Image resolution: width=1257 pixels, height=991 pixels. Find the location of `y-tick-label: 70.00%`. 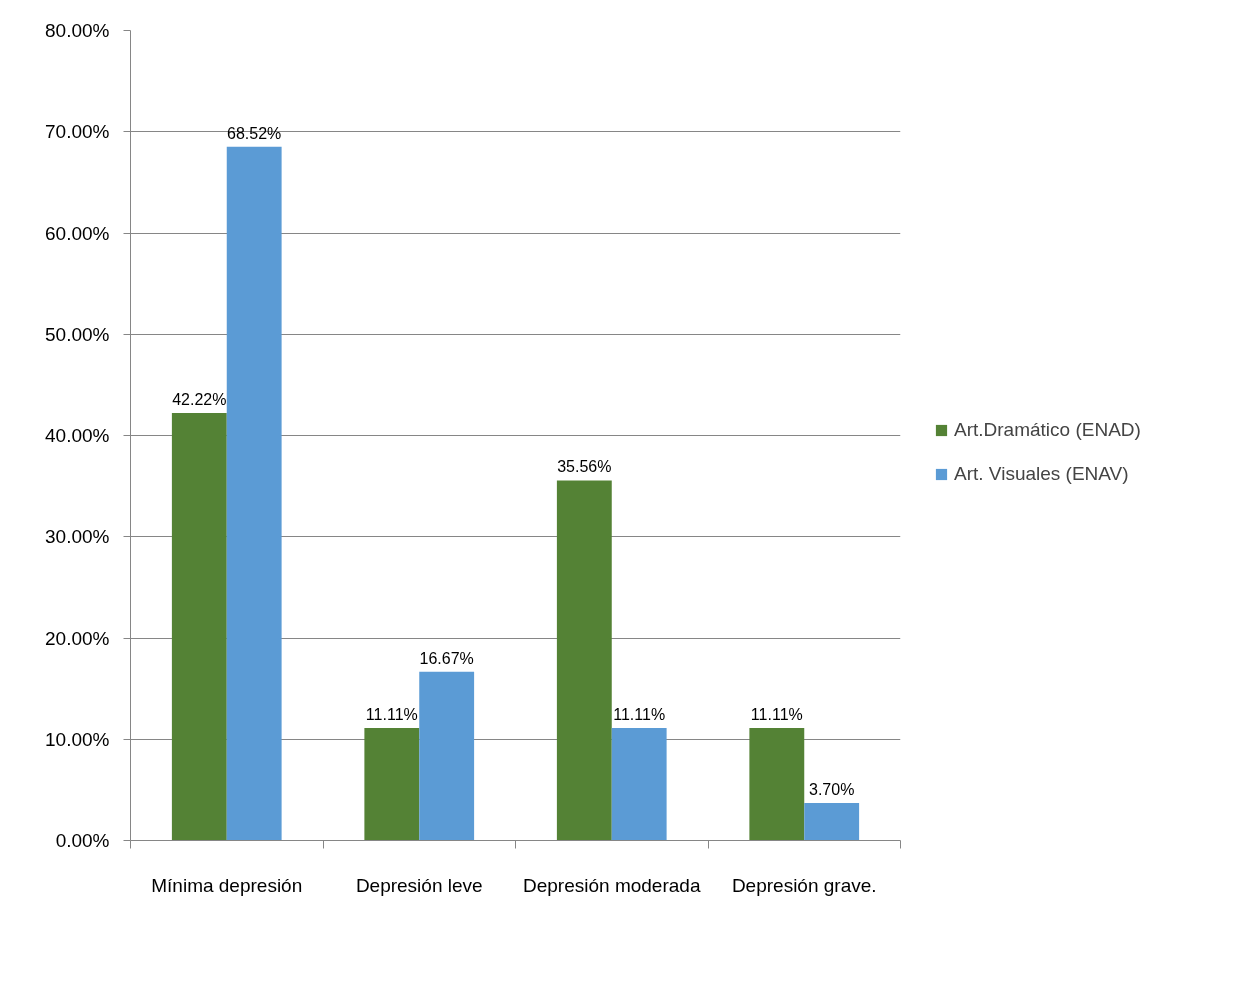

y-tick-label: 70.00% is located at coordinates (77, 132).